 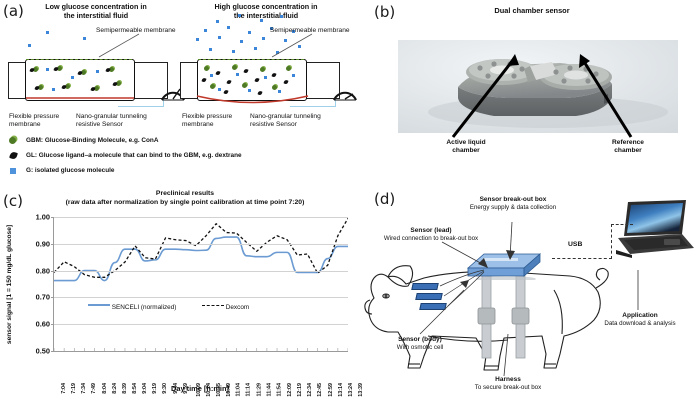 What do you see at coordinates (538, 86) in the screenshot?
I see `sensor-render-image` at bounding box center [538, 86].